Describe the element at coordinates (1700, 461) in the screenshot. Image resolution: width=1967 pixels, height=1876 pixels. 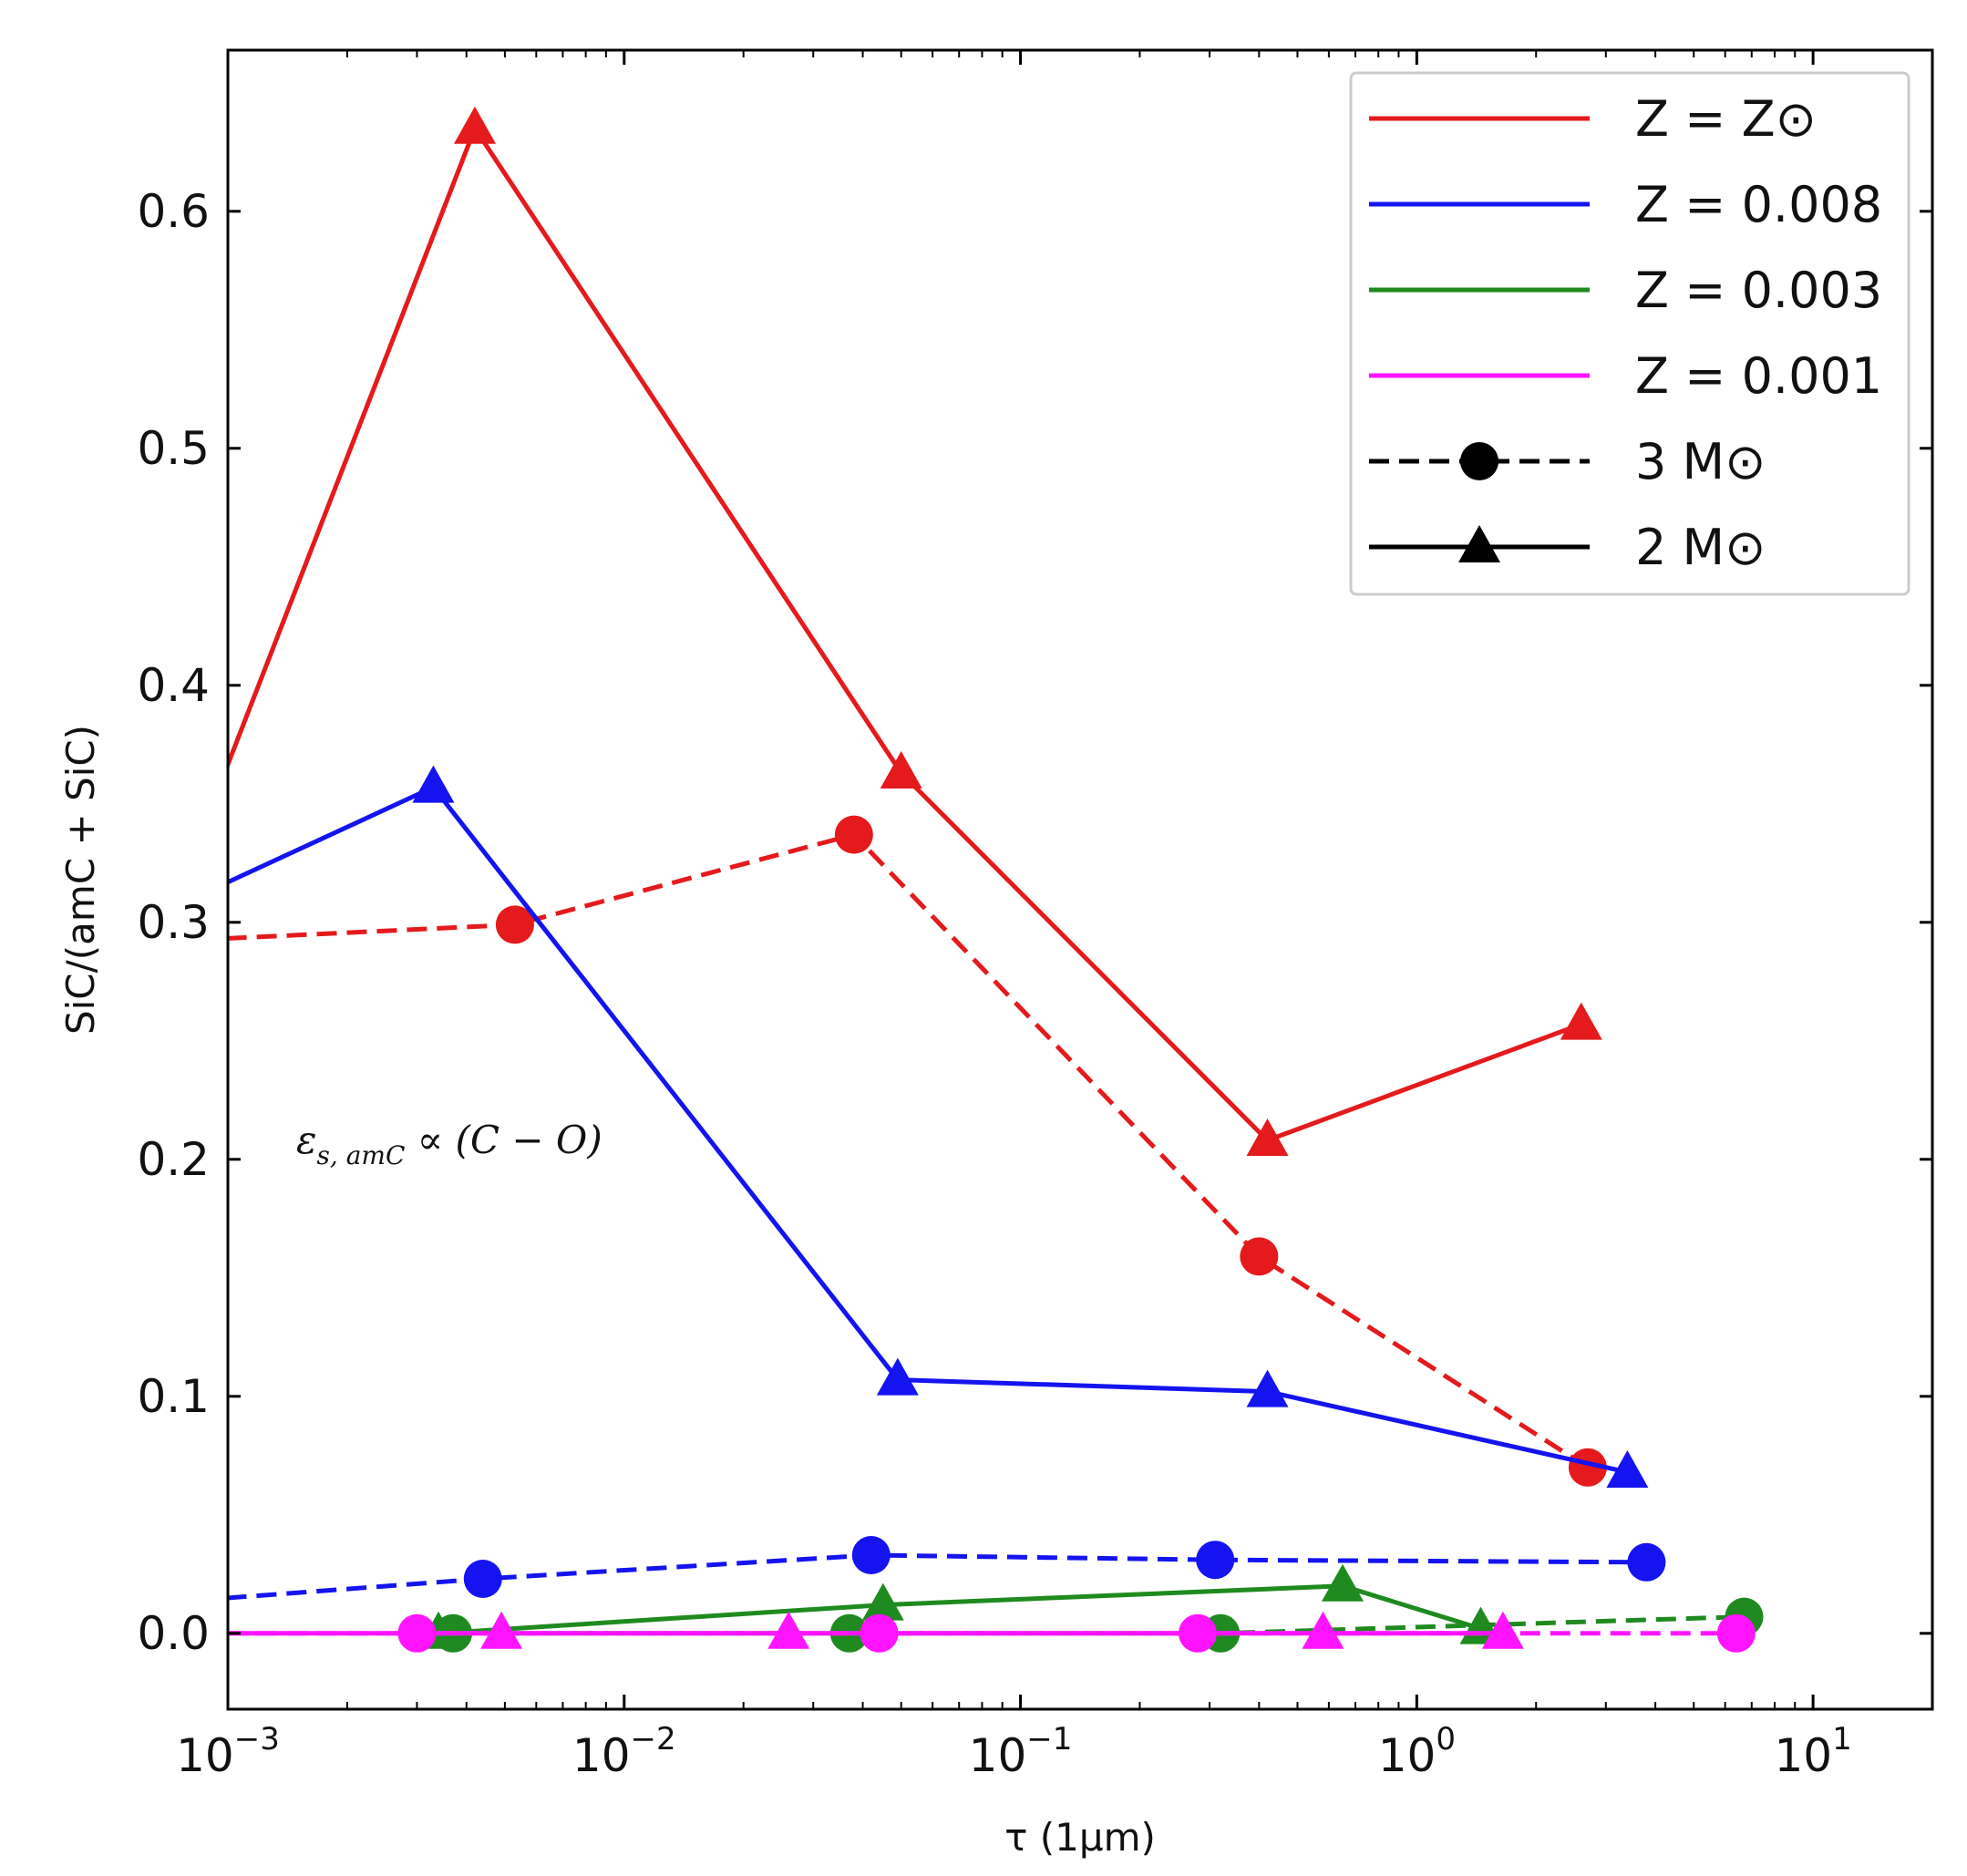
I see `legend-label: 3 M⊙` at that location.